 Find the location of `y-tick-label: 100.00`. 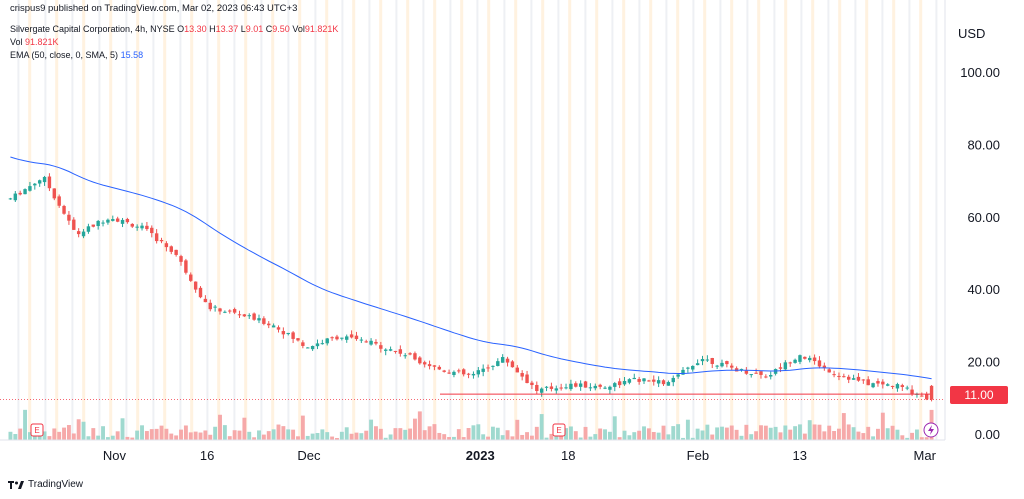

y-tick-label: 100.00 is located at coordinates (980, 72).